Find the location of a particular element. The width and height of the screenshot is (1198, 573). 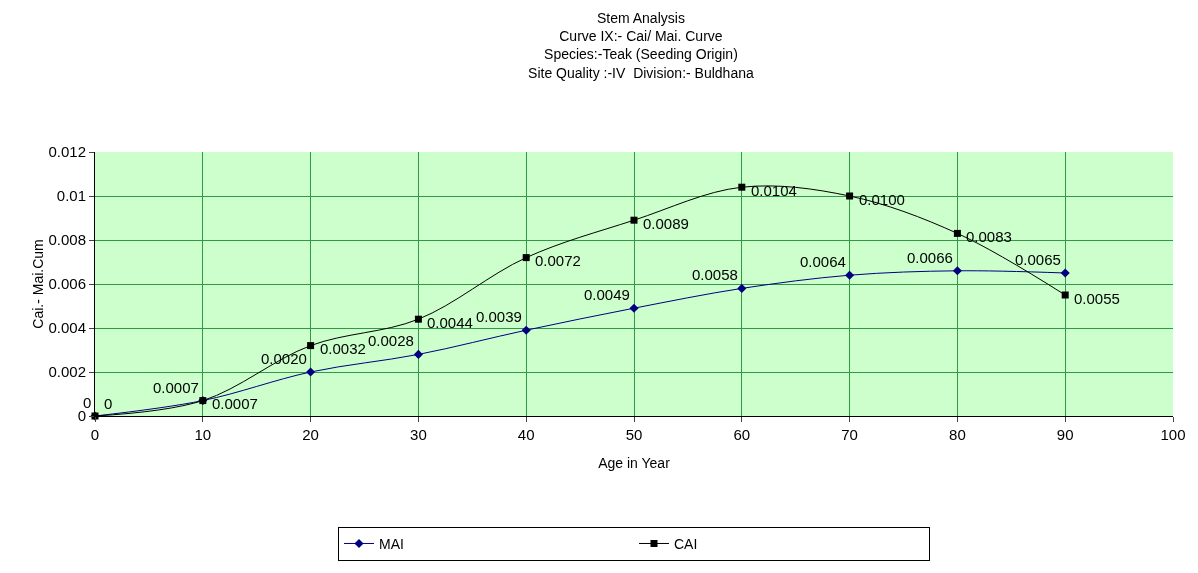

data-label: 0.0065 is located at coordinates (1038, 259).